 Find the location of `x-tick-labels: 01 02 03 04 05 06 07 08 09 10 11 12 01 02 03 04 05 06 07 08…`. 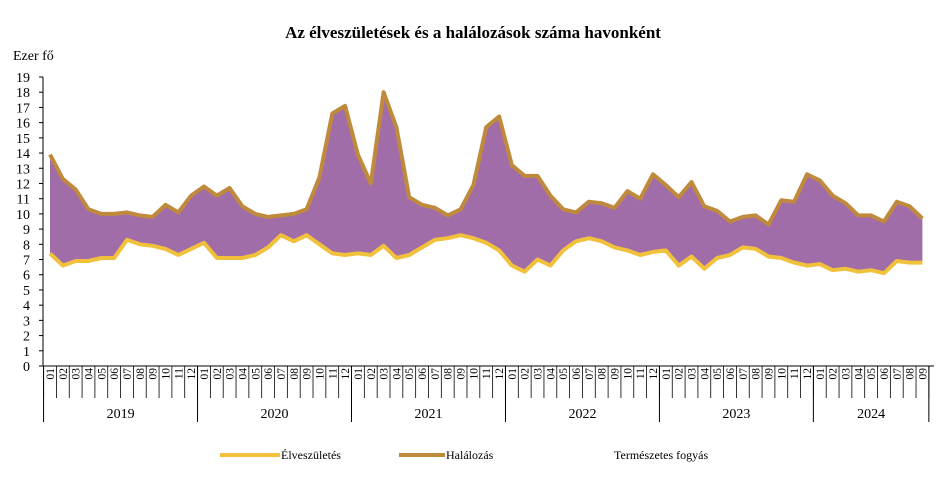

x-tick-labels: 01 02 03 04 05 06 07 08 09 10 11 12 01 02 03 04 05 06 07 08… is located at coordinates (487, 374).